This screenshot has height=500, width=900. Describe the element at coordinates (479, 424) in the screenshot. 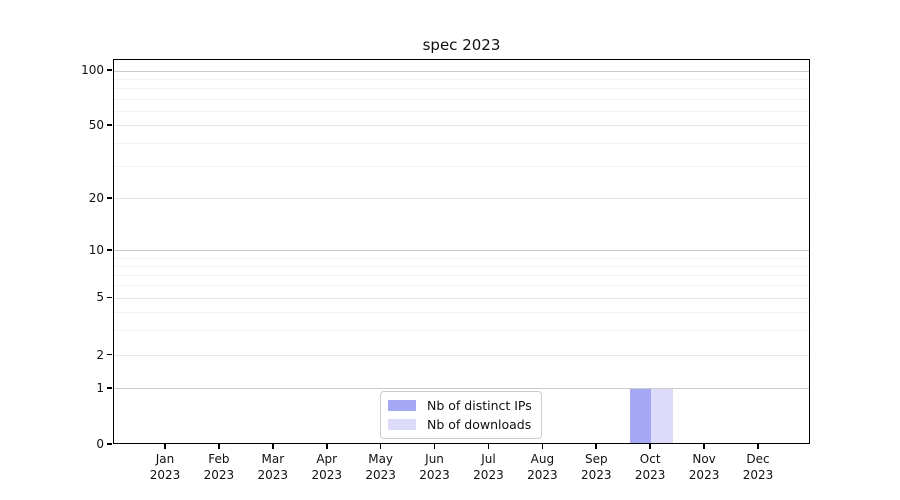

I see `legend-label: Nb of downloads` at that location.